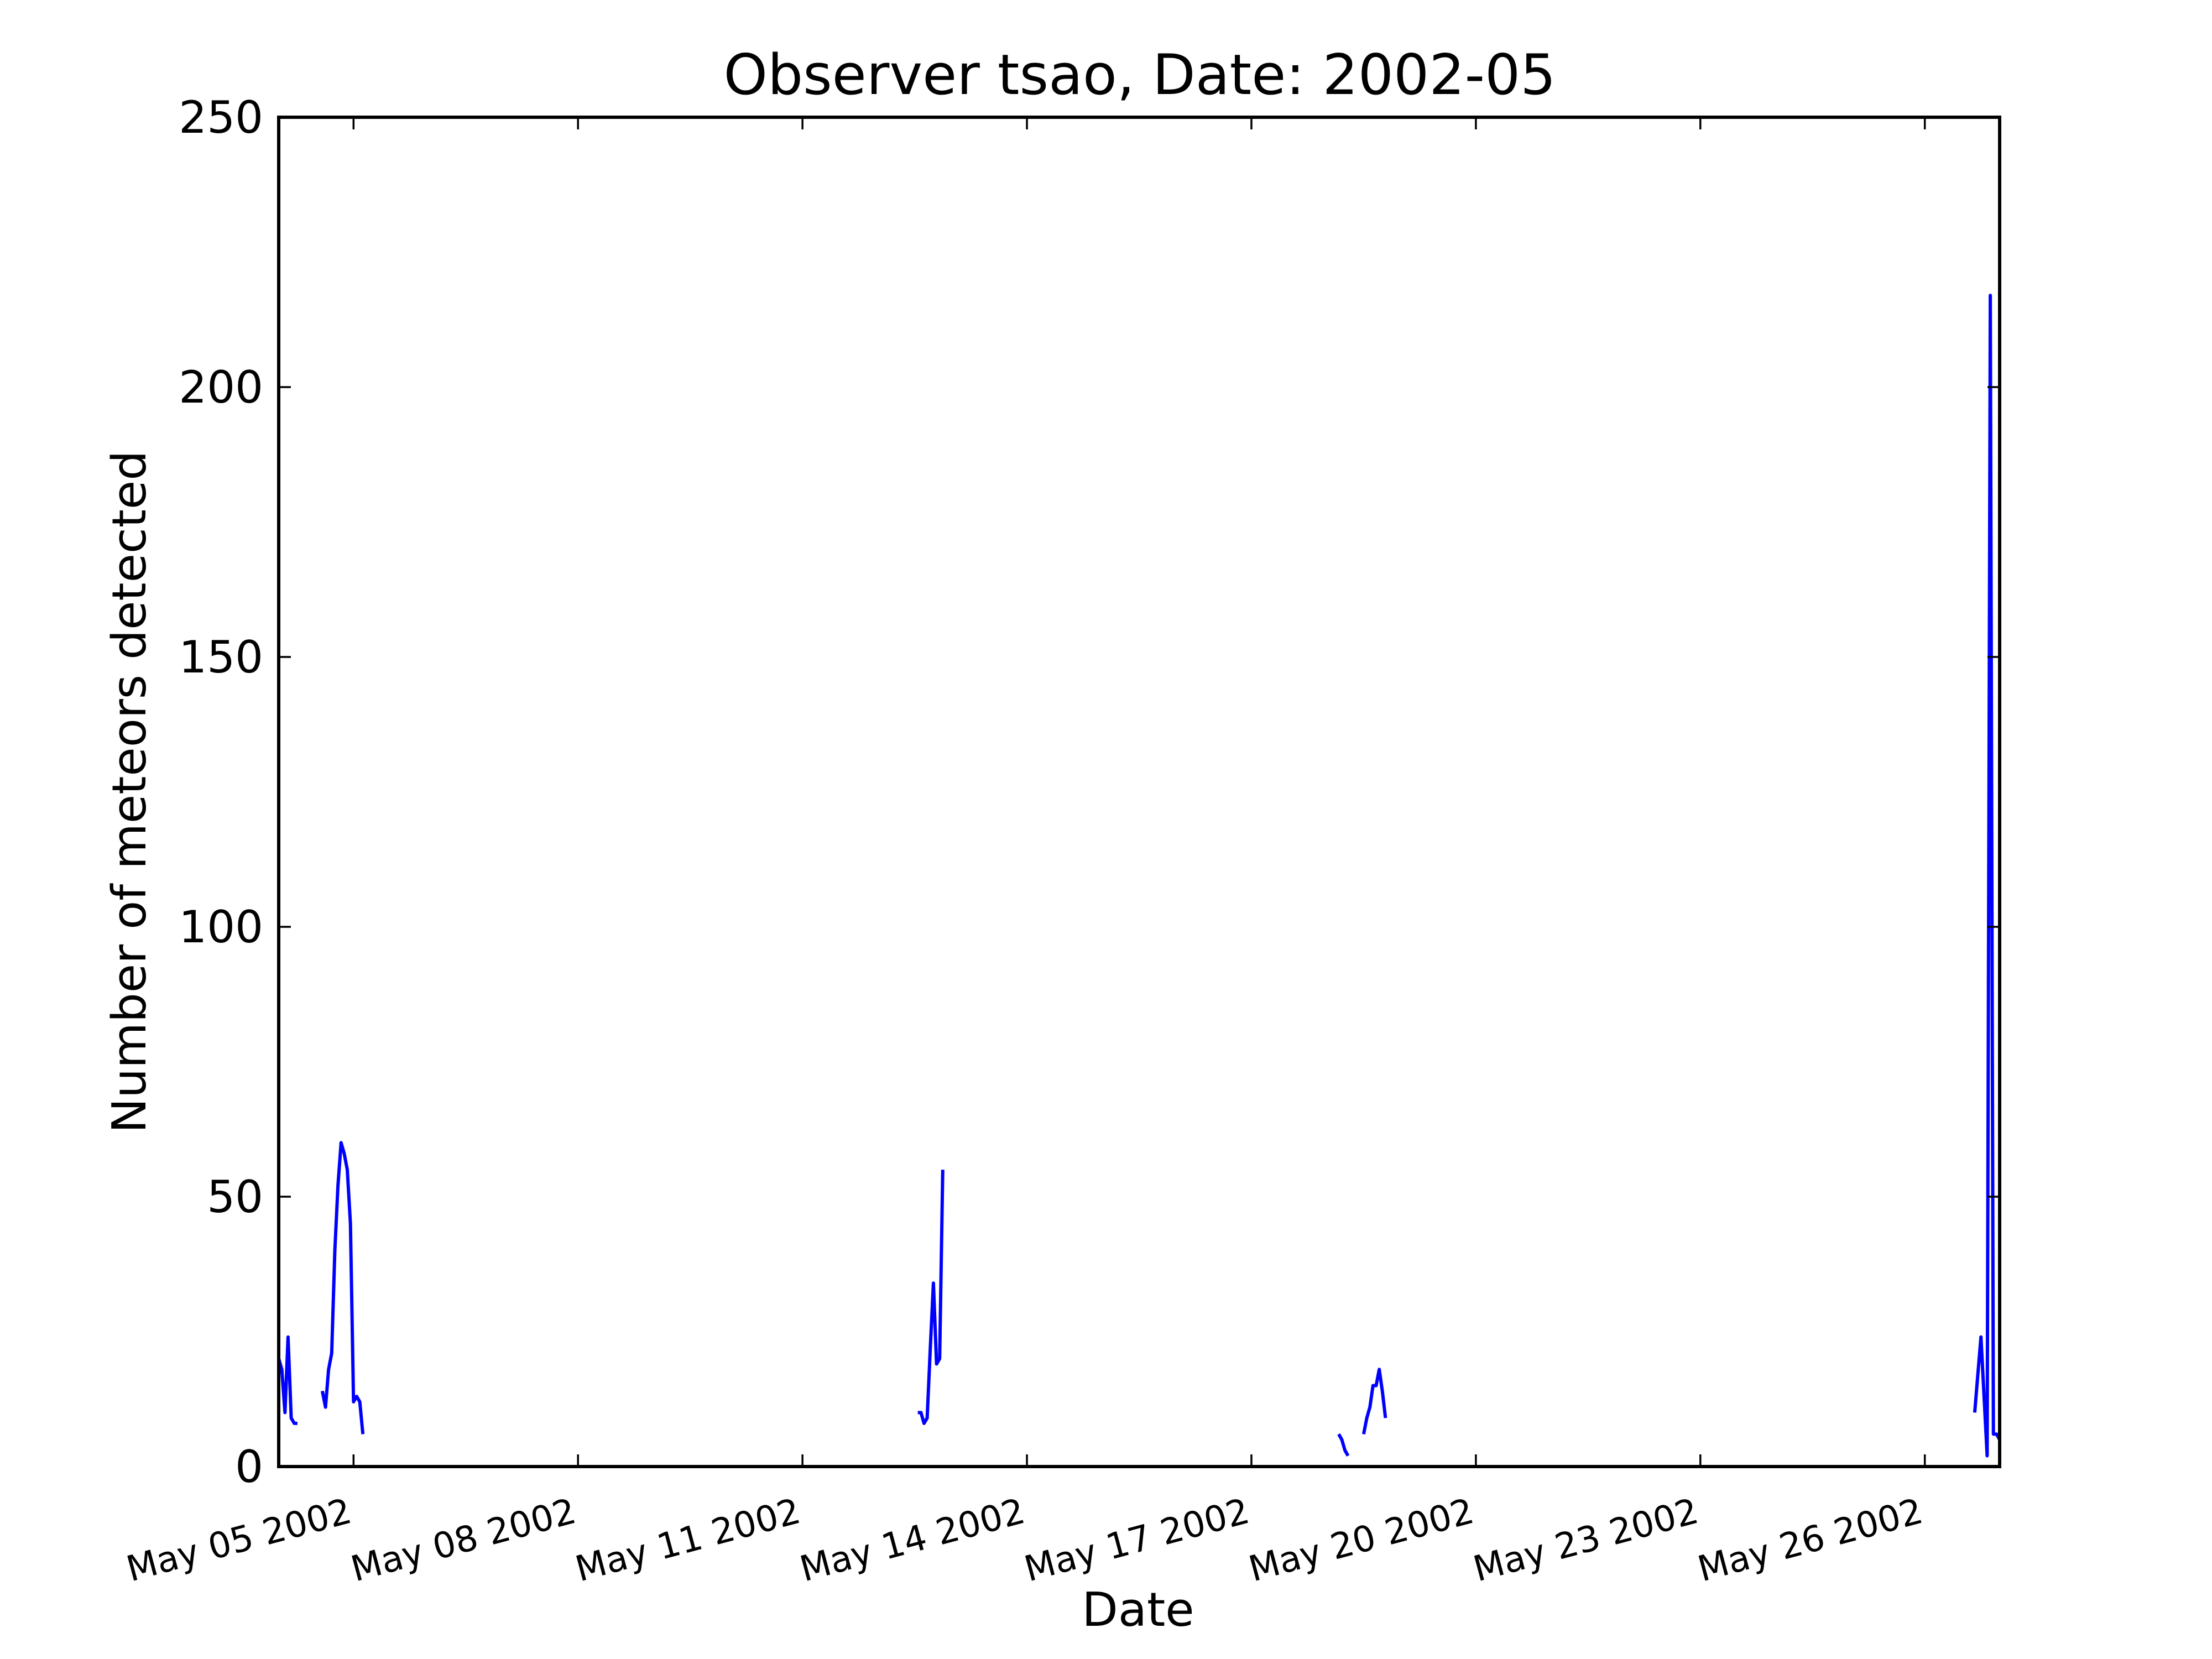  What do you see at coordinates (221, 388) in the screenshot?
I see `y-tick-label: 200` at bounding box center [221, 388].